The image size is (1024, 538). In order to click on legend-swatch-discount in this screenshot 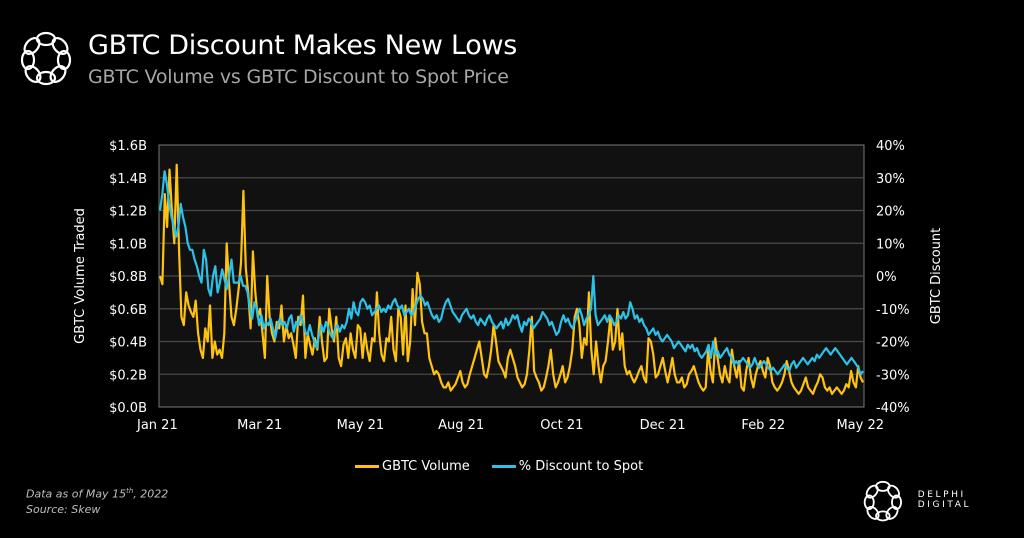, I will do `click(503, 466)`.